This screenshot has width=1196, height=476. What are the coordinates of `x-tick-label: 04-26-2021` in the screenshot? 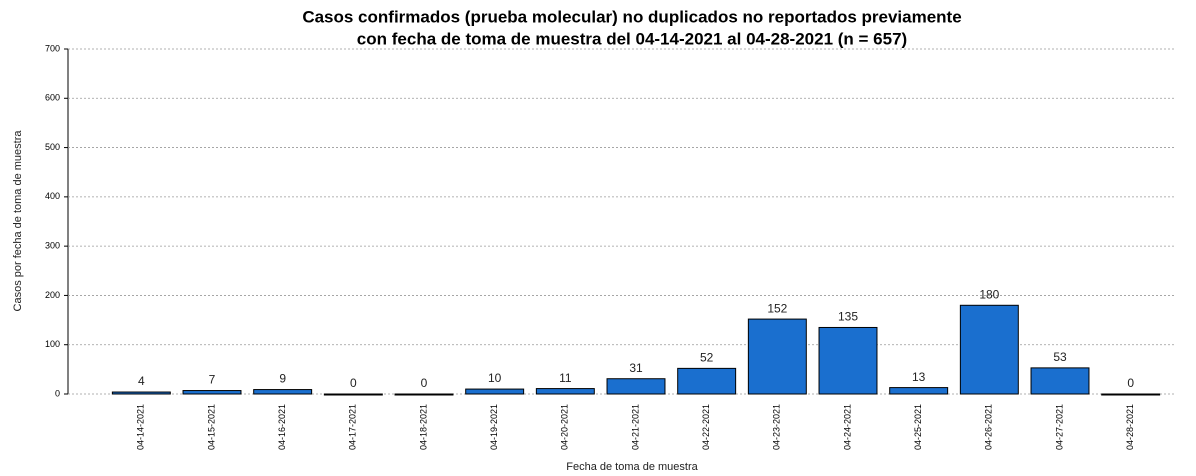 It's located at (989, 427).